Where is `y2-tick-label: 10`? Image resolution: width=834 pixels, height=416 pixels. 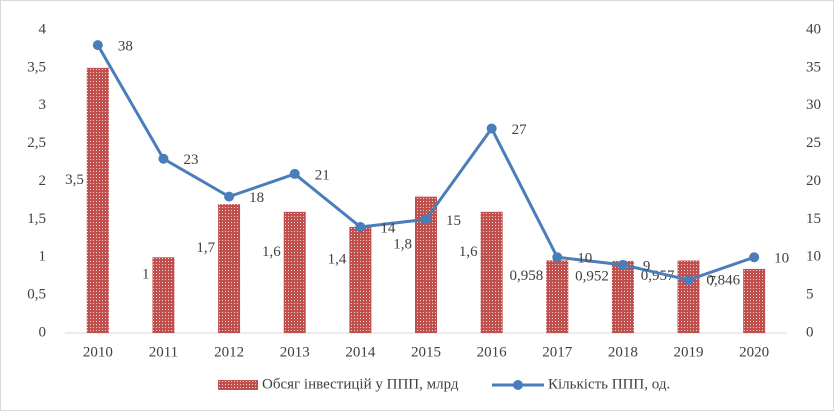
y2-tick-label: 10 is located at coordinates (813, 257).